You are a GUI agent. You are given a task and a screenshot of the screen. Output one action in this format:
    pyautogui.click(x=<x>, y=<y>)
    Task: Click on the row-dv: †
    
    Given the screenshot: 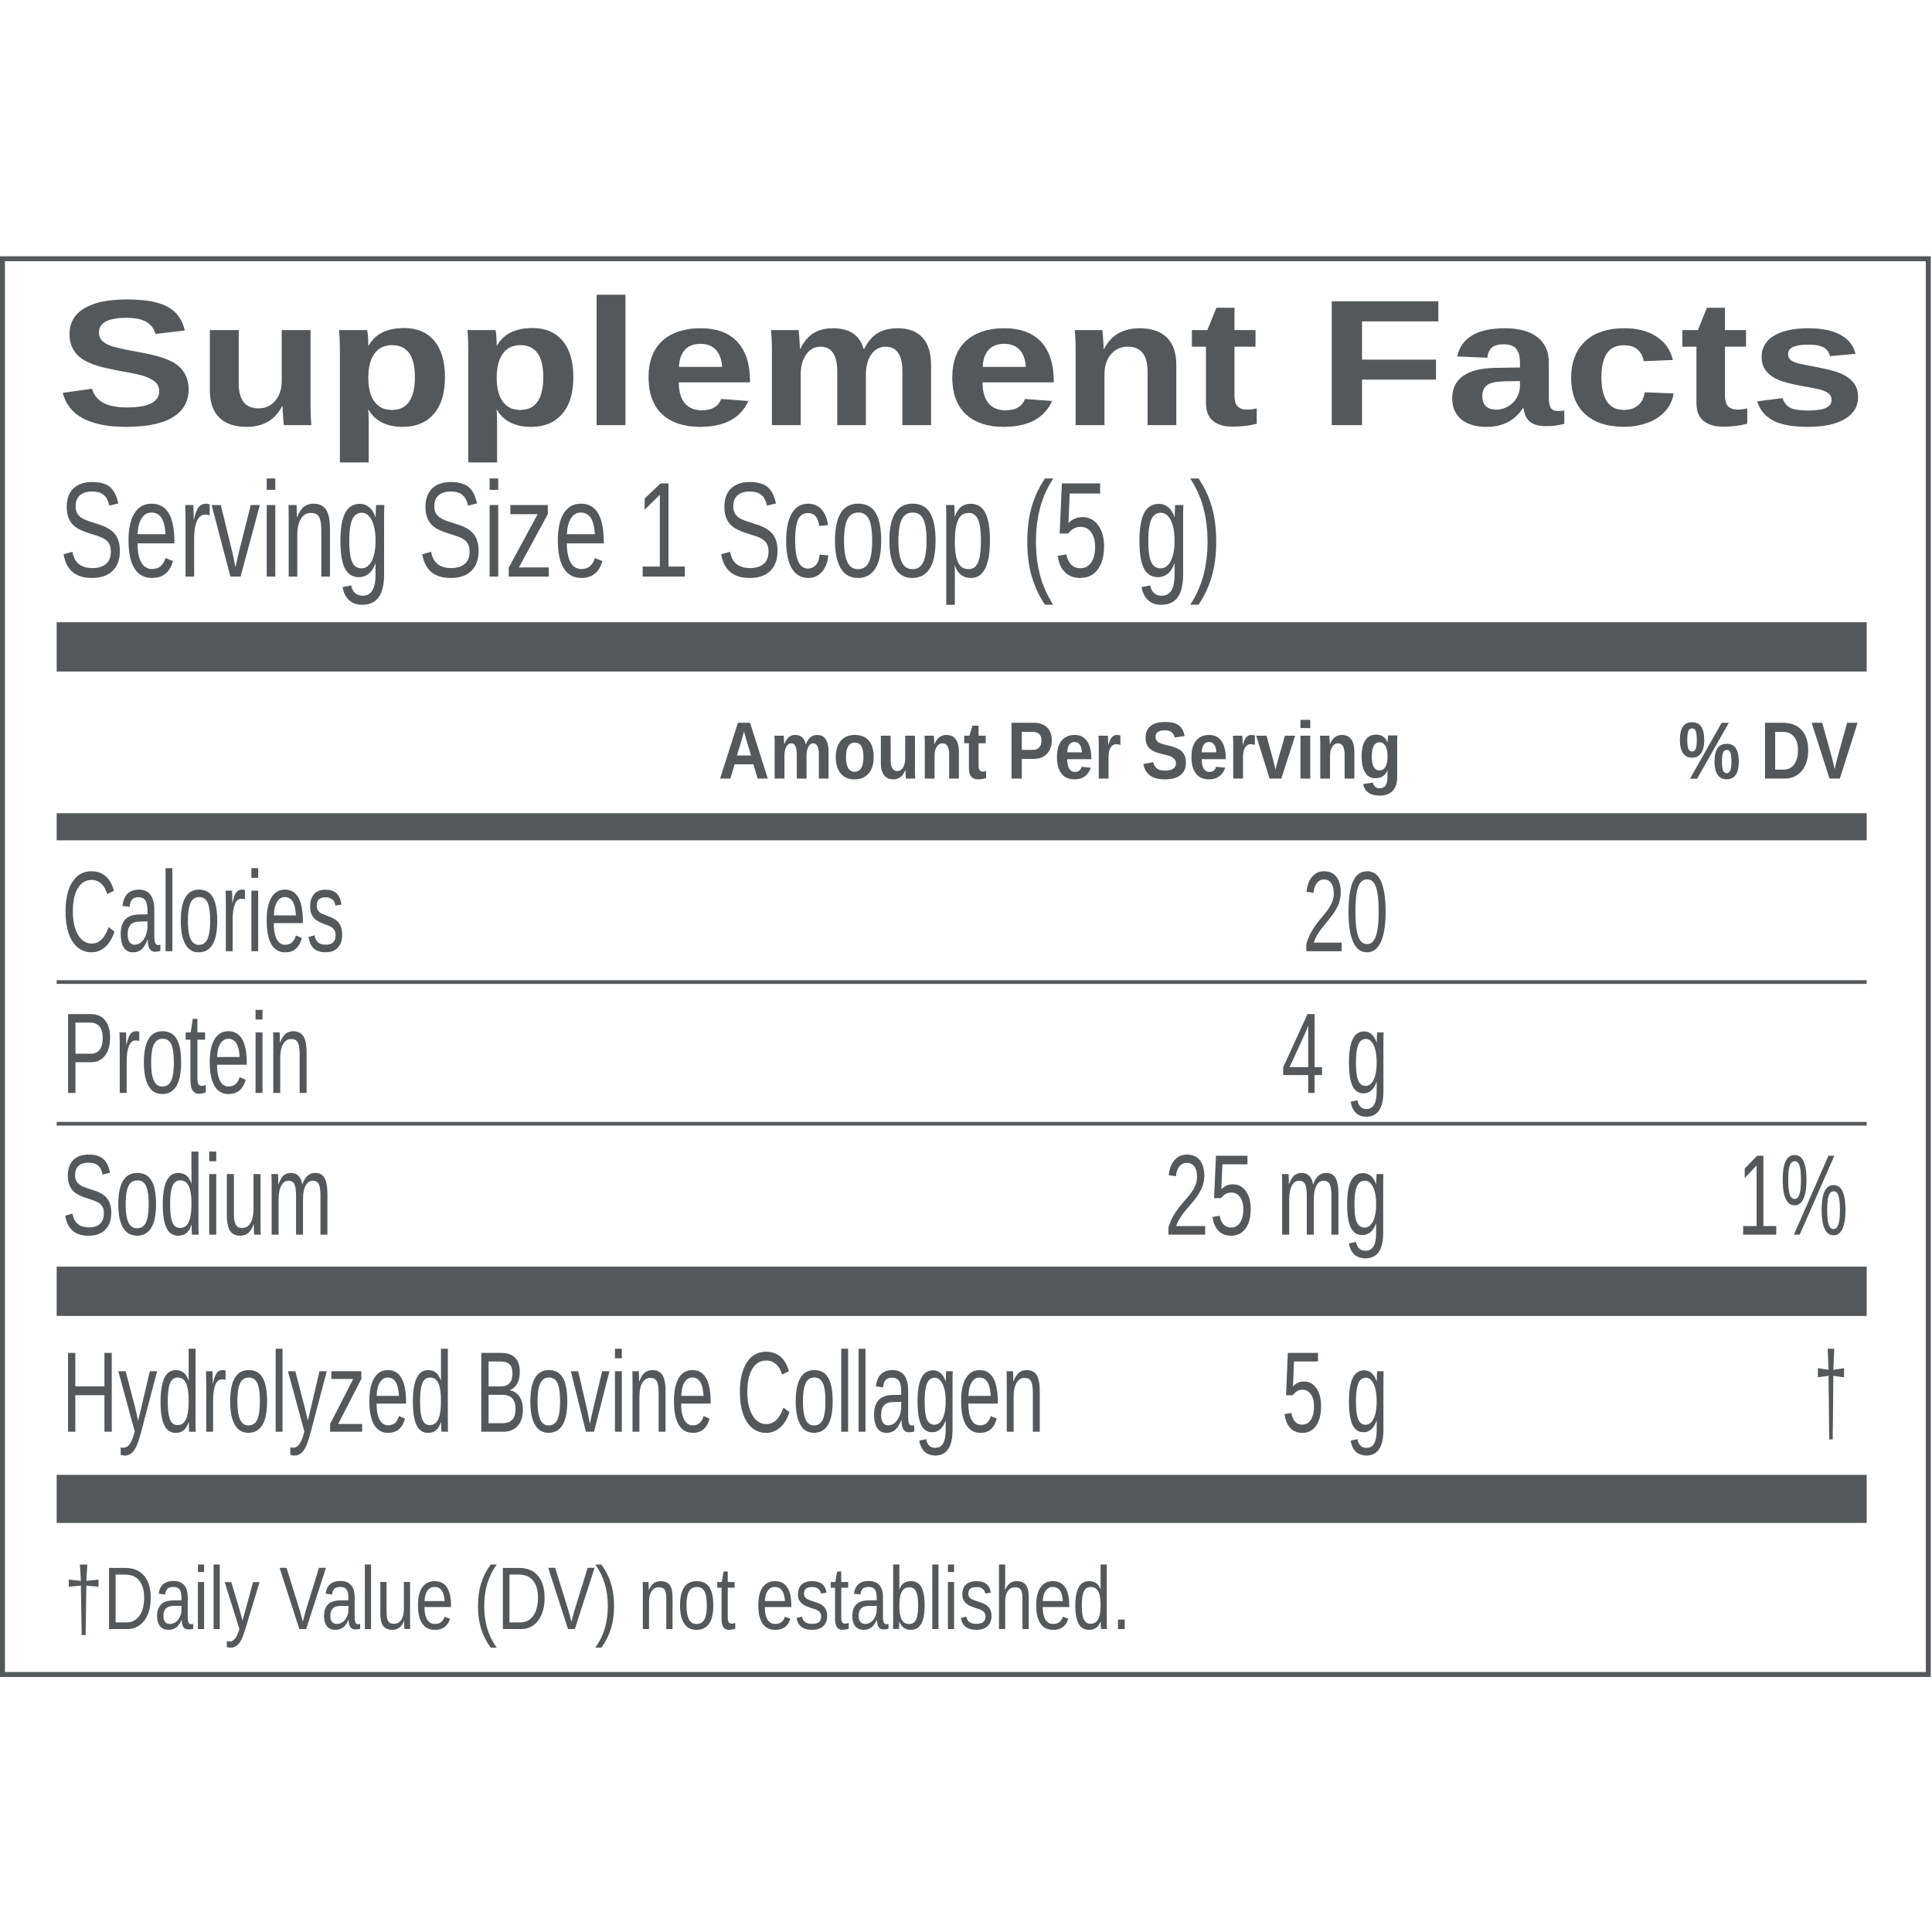 What is the action you would take?
    pyautogui.click(x=1831, y=1393)
    